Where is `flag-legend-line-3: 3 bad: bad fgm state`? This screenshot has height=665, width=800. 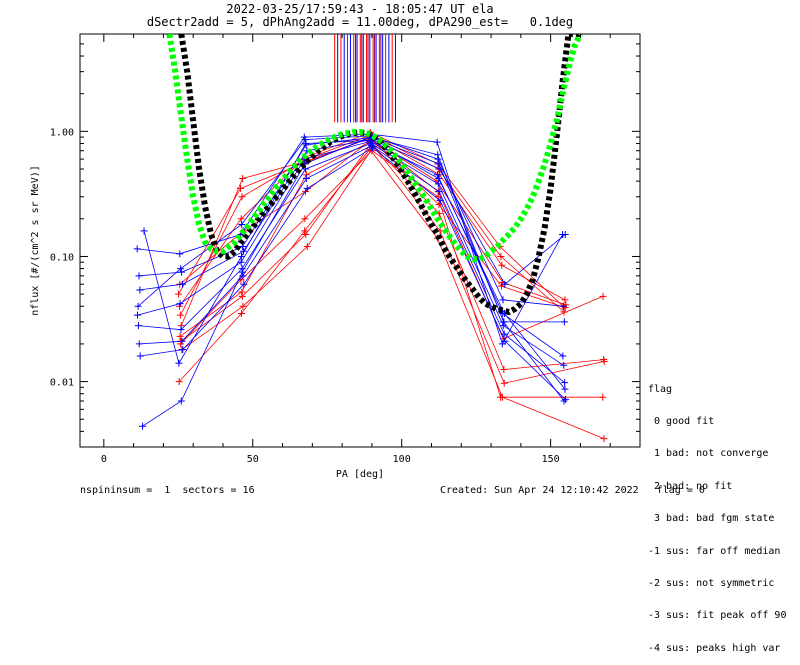 flag-legend-line-3: 3 bad: bad fgm state is located at coordinates (711, 519).